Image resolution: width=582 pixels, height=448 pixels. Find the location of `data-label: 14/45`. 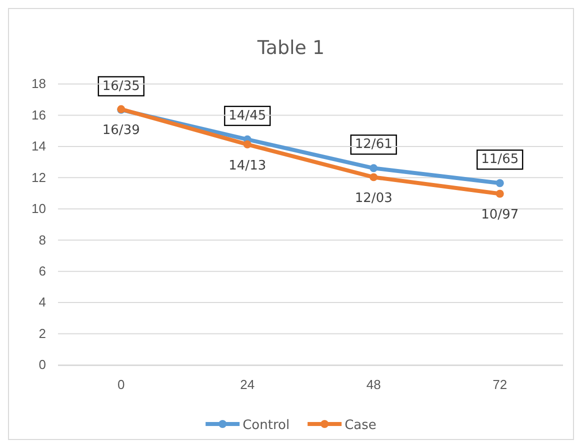

data-label: 14/45 is located at coordinates (247, 116).